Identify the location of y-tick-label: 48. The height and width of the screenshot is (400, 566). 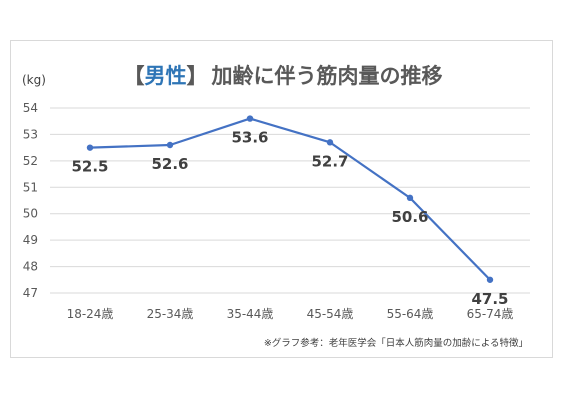
(30, 267).